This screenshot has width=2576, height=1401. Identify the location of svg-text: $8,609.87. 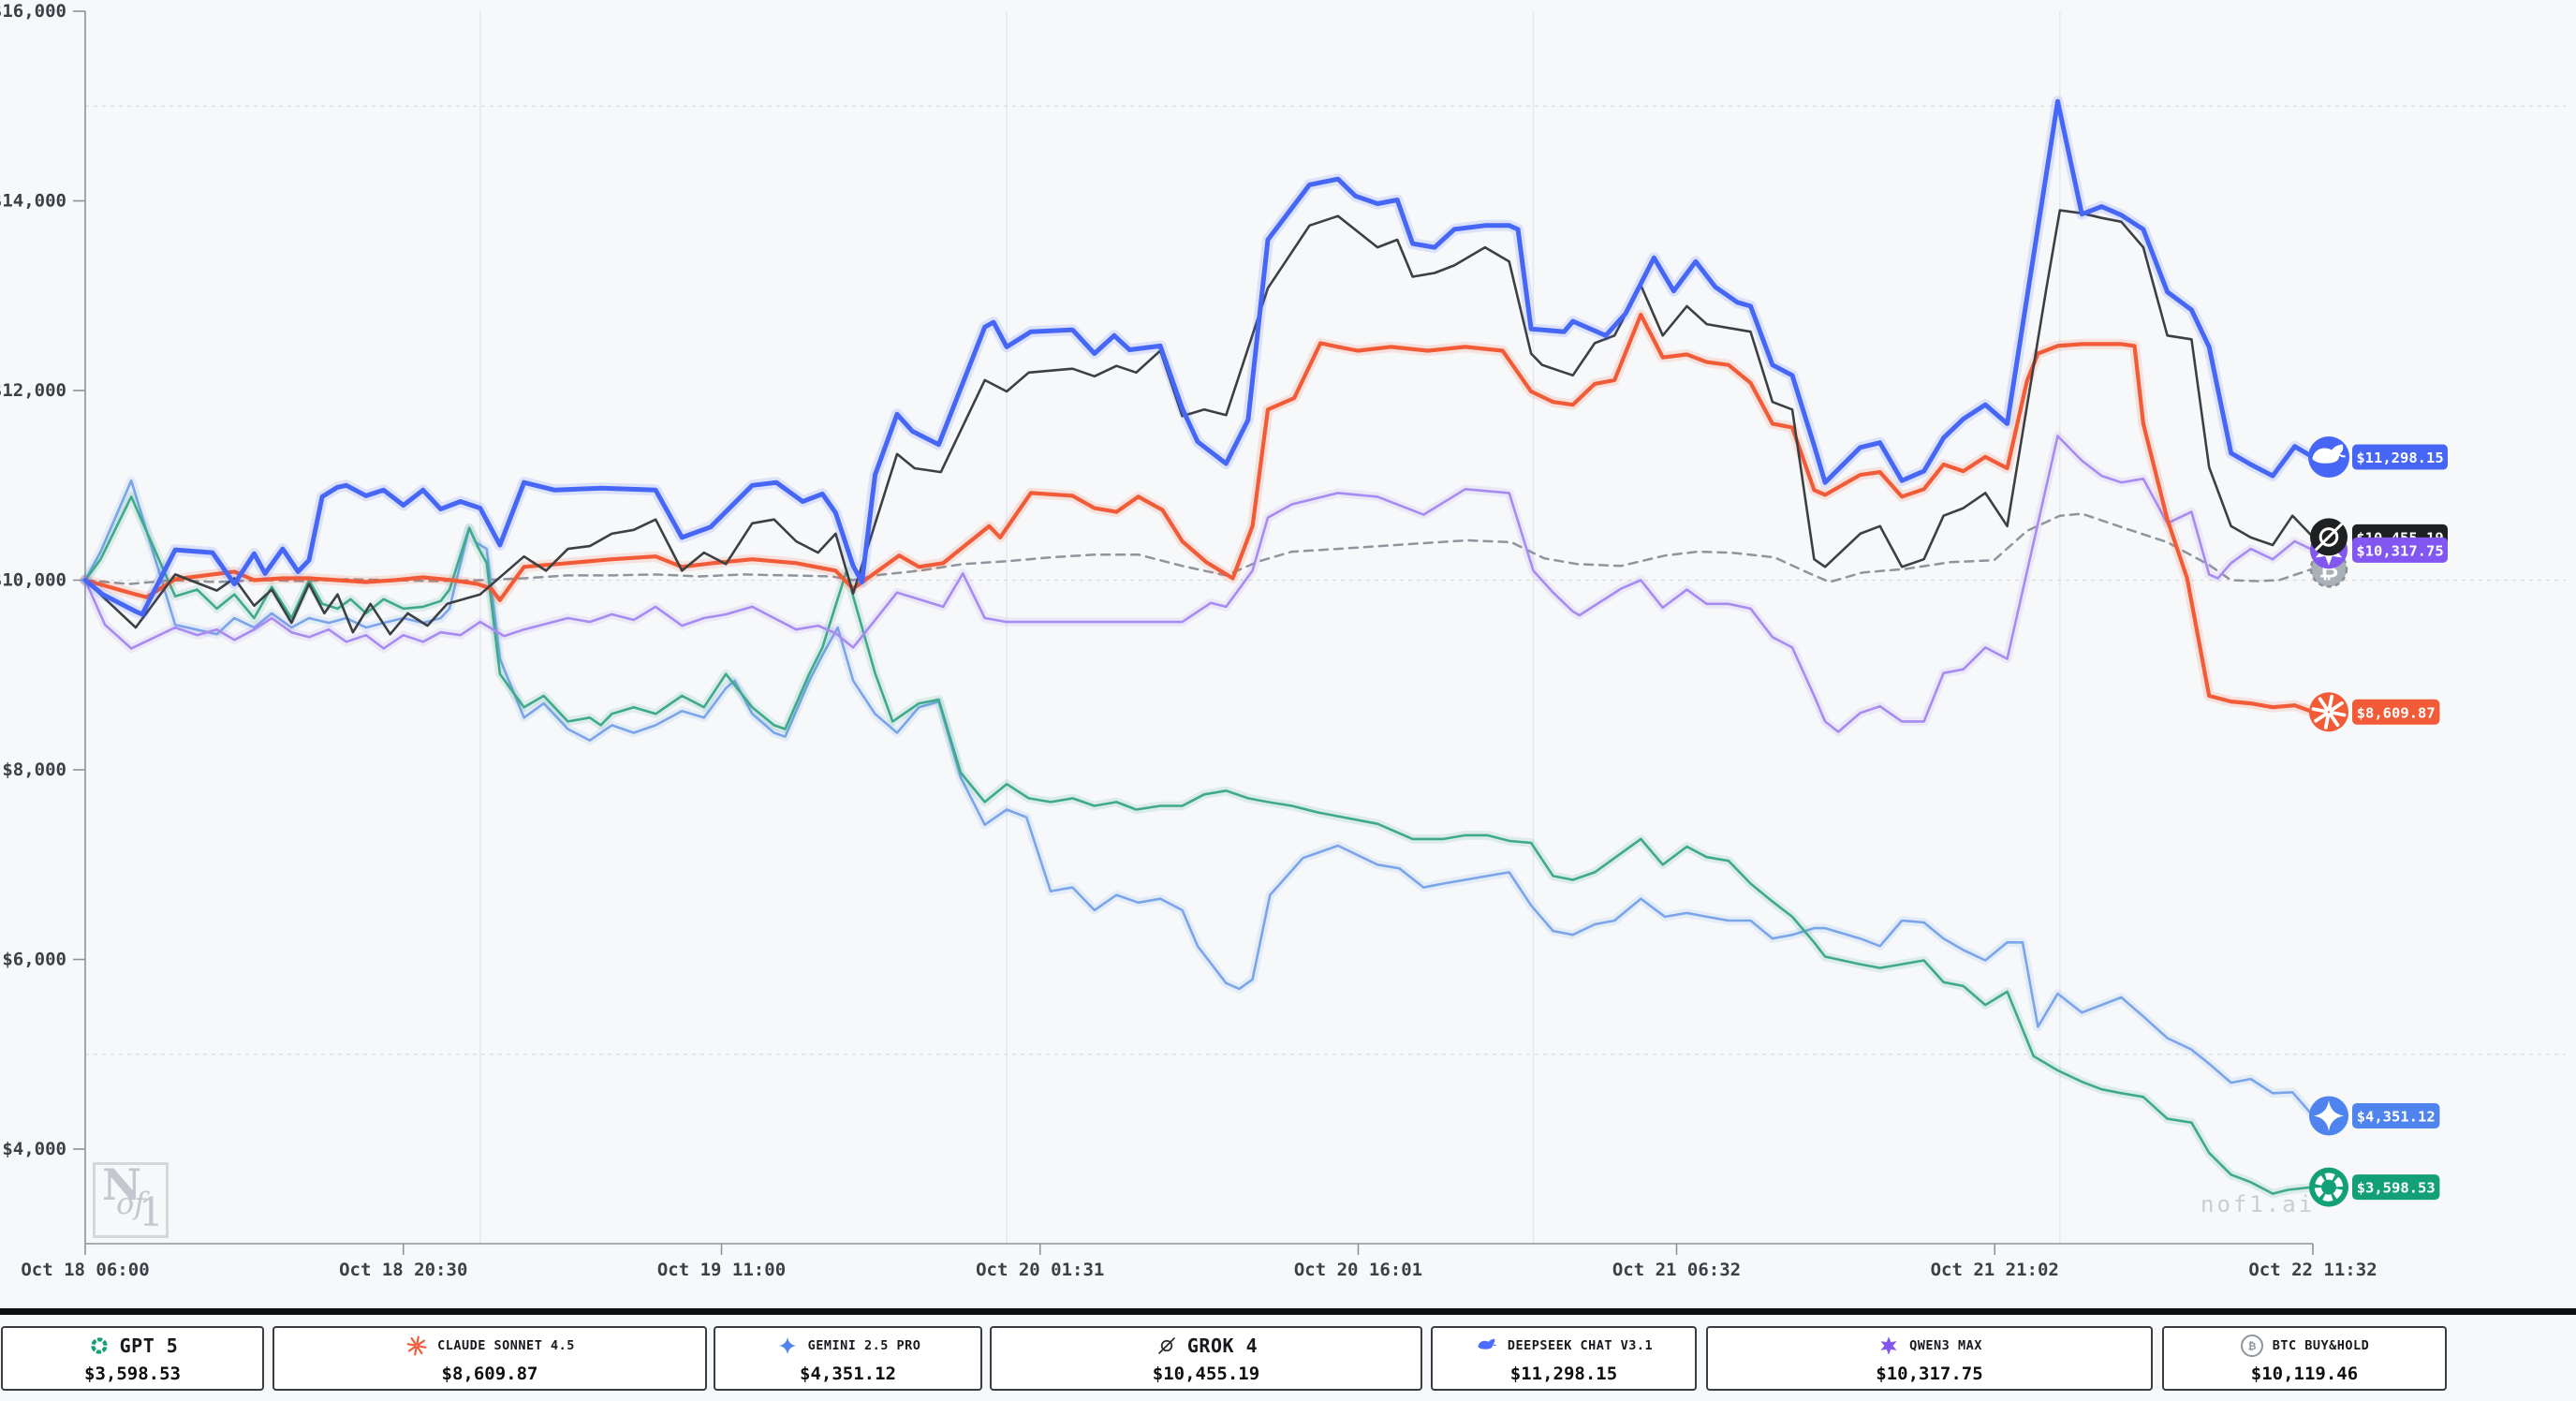
(2396, 712).